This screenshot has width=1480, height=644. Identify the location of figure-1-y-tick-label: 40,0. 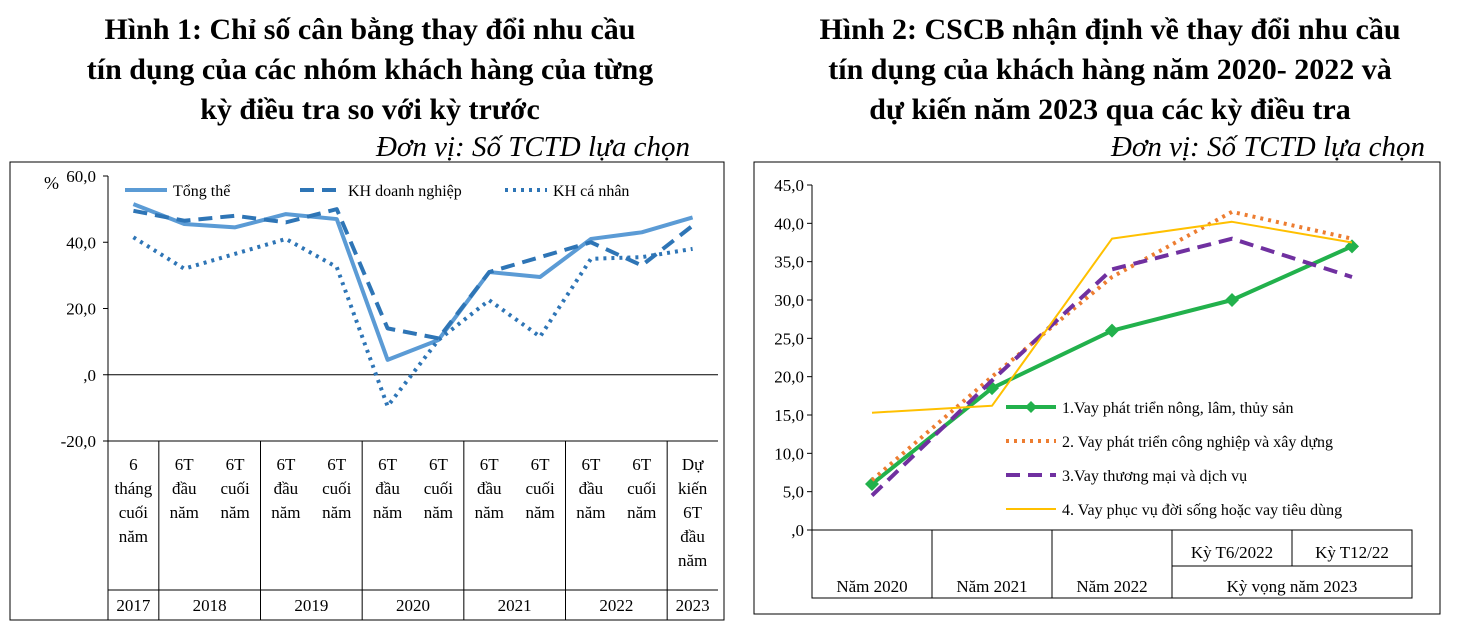
(81, 242).